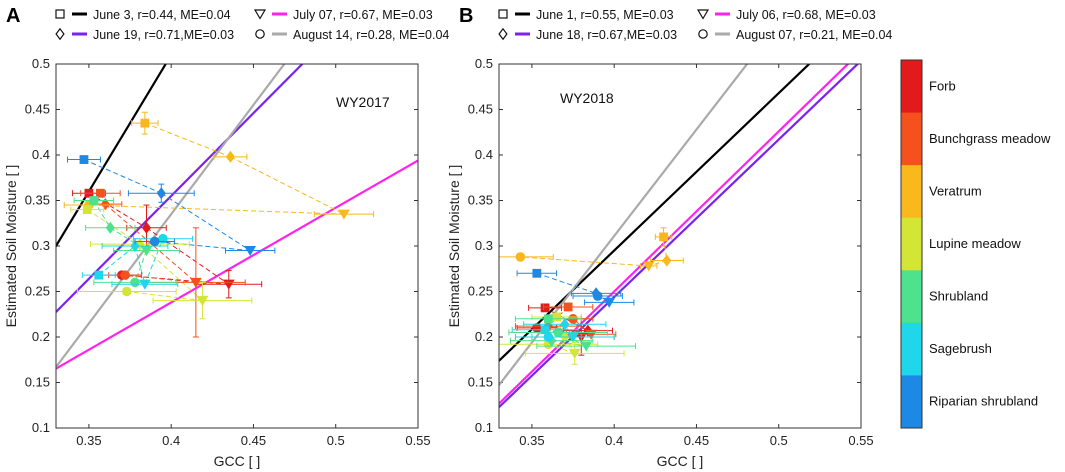  What do you see at coordinates (146, 227) in the screenshot?
I see `data-point-forb-diamond` at bounding box center [146, 227].